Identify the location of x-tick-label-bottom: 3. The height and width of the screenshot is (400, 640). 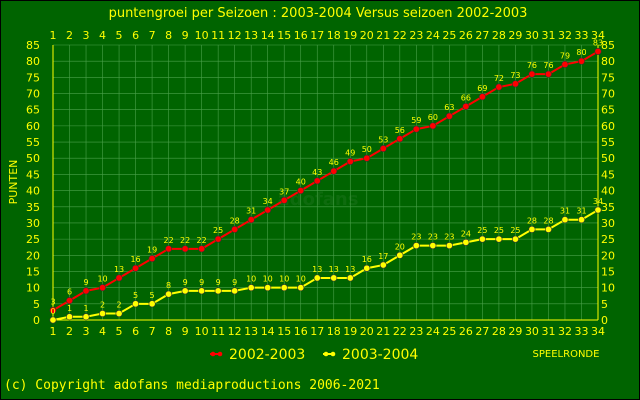
(86, 331).